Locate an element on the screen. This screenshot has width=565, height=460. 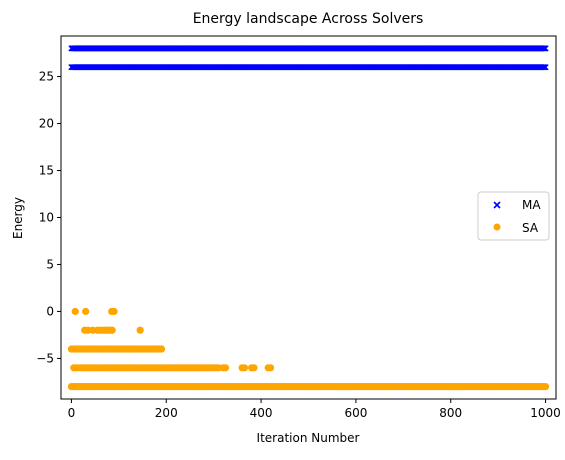
x-tick-label: 400 is located at coordinates (261, 413).